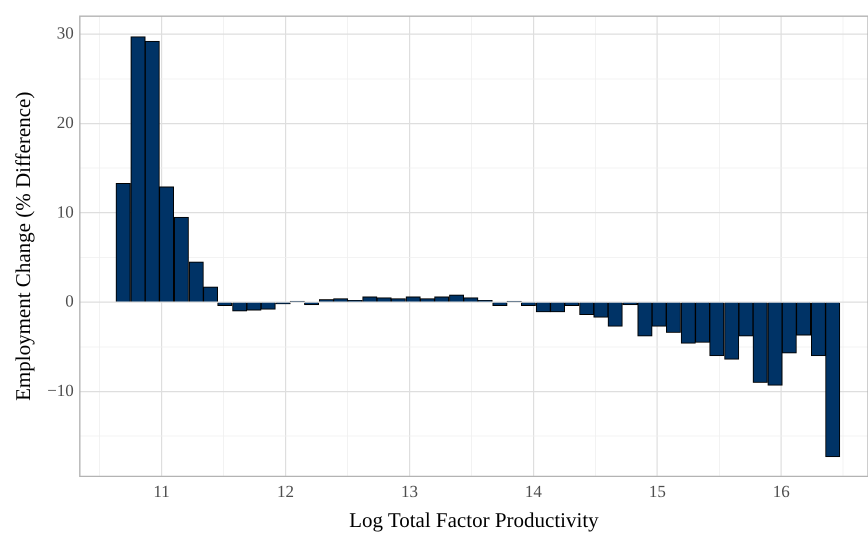 The width and height of the screenshot is (868, 538). I want to click on y-axis-title: Employment Change (% Difference), so click(23, 246).